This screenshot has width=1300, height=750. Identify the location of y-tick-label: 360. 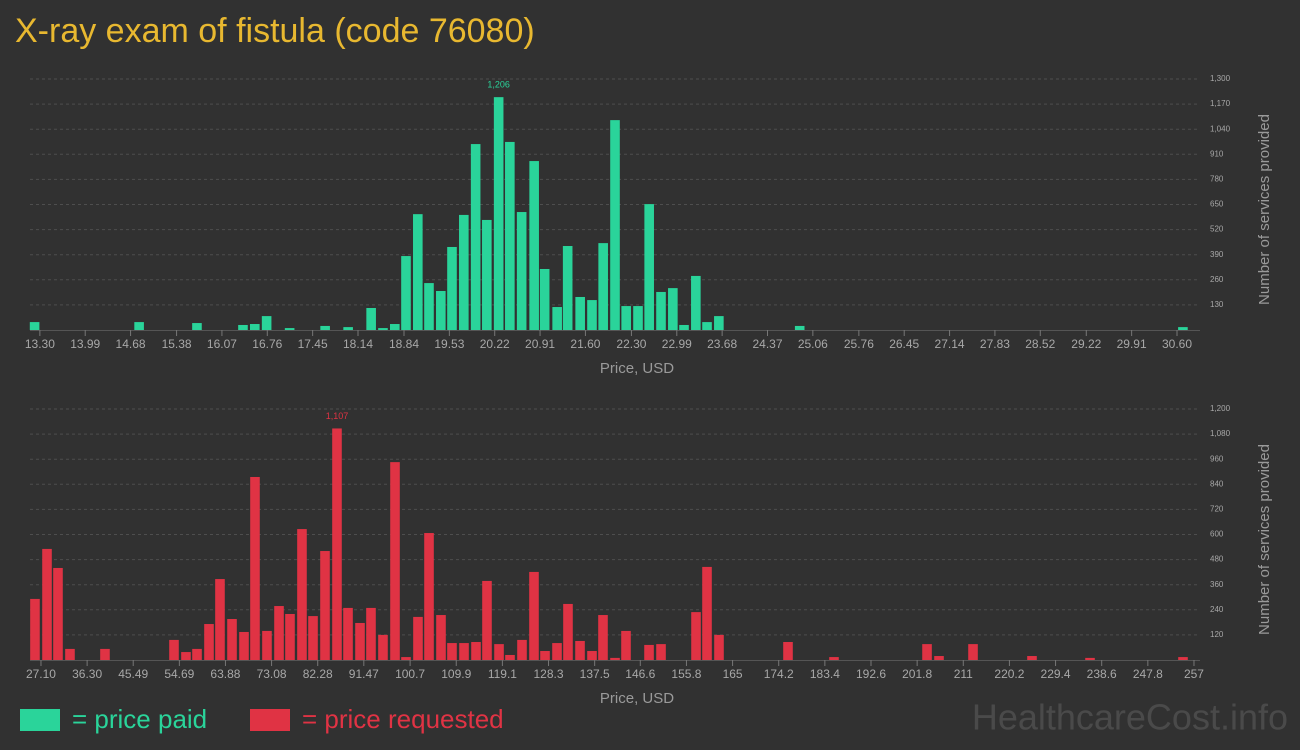
(1217, 584).